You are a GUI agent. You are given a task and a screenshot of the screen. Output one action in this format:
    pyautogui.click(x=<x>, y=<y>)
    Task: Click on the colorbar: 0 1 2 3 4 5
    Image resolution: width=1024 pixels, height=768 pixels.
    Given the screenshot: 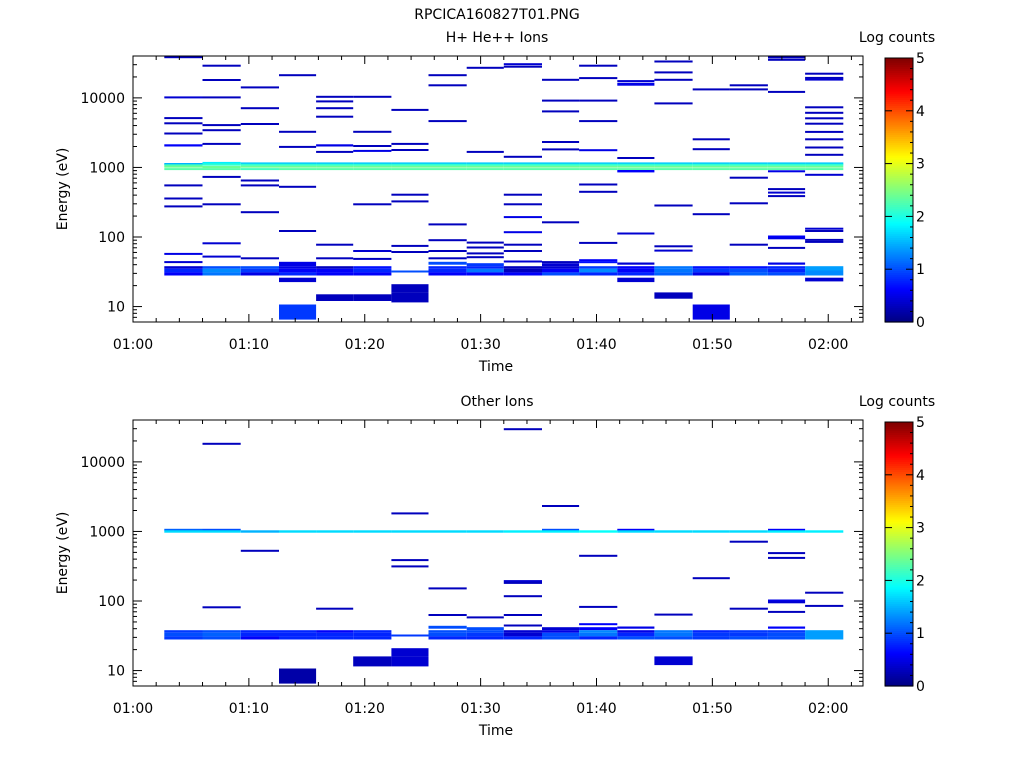 What is the action you would take?
    pyautogui.click(x=904, y=555)
    